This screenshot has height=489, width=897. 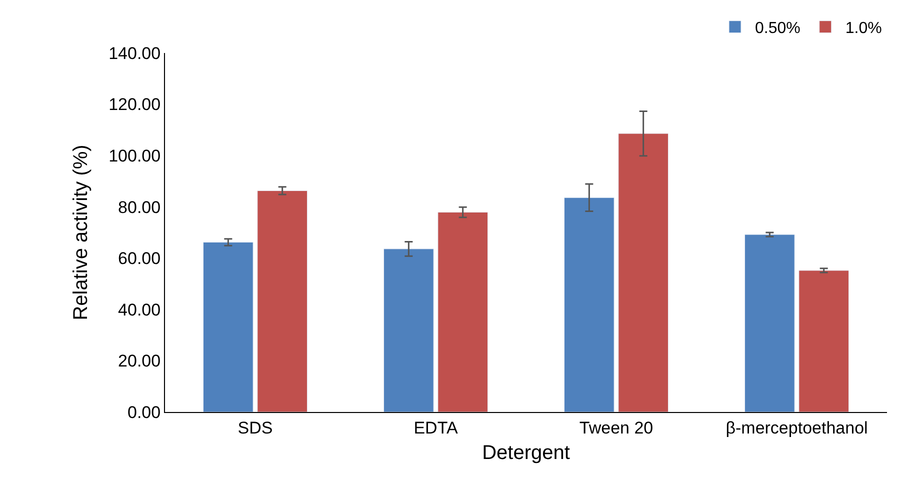 What do you see at coordinates (139, 361) in the screenshot?
I see `y-tick-label: 20.00` at bounding box center [139, 361].